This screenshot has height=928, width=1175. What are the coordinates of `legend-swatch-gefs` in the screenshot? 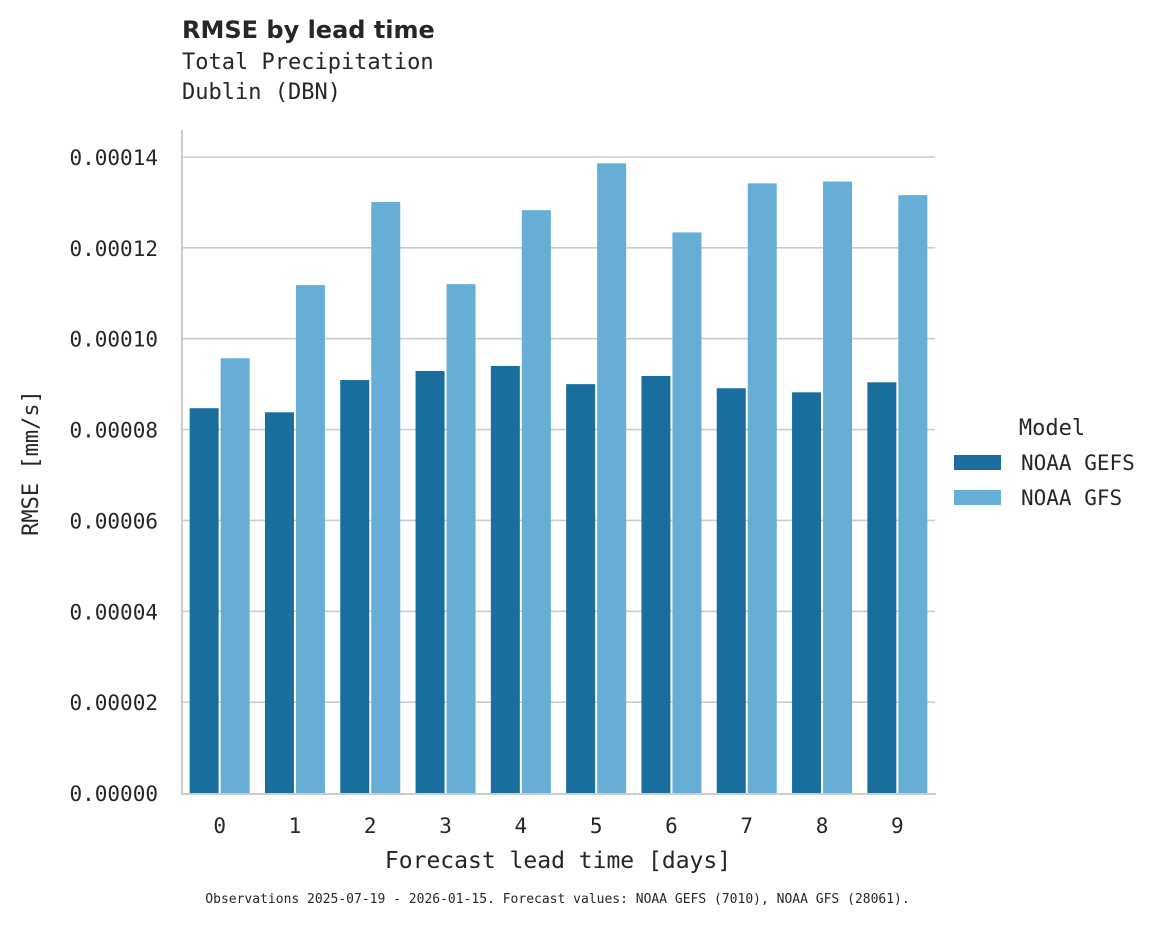 It's located at (977, 462).